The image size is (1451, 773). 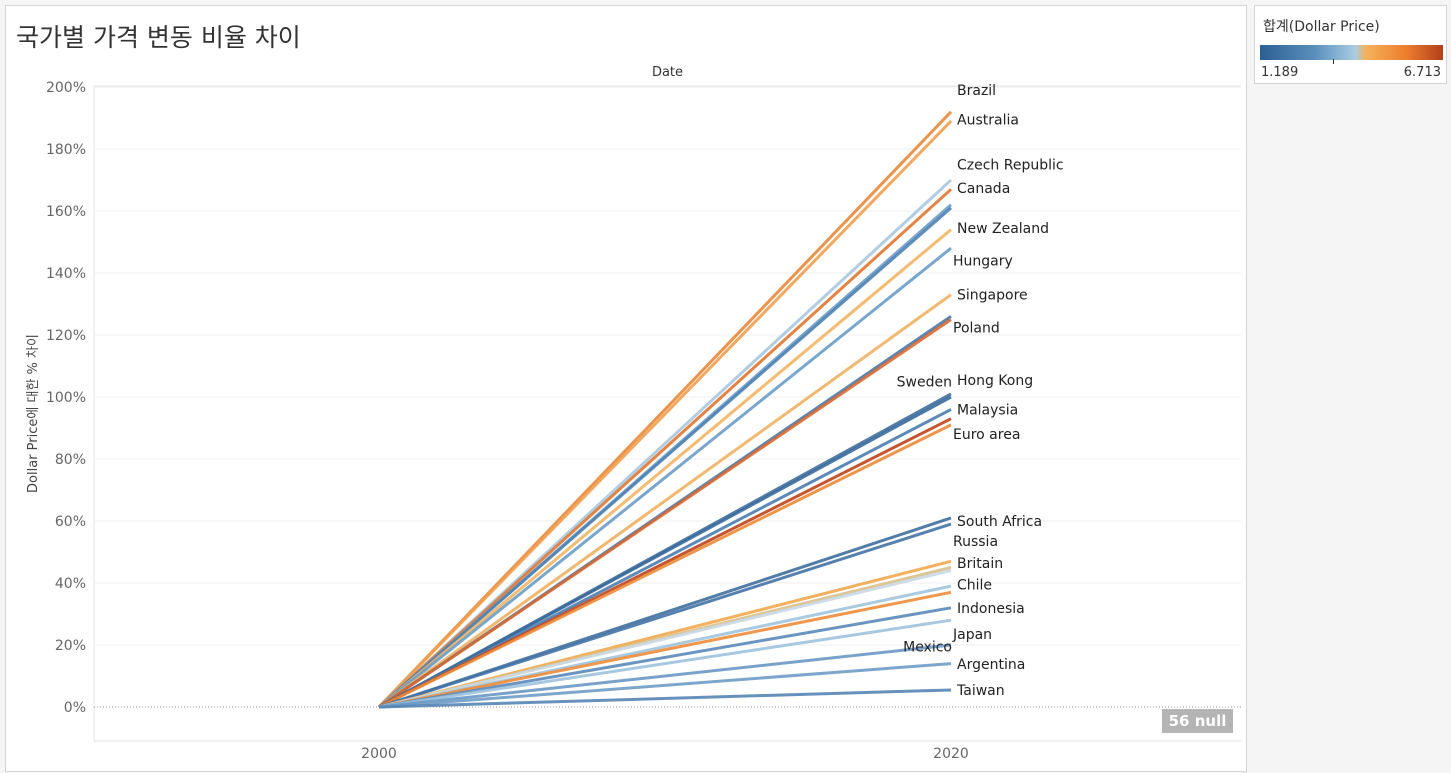 What do you see at coordinates (665, 698) in the screenshot?
I see `series-line-taiwan` at bounding box center [665, 698].